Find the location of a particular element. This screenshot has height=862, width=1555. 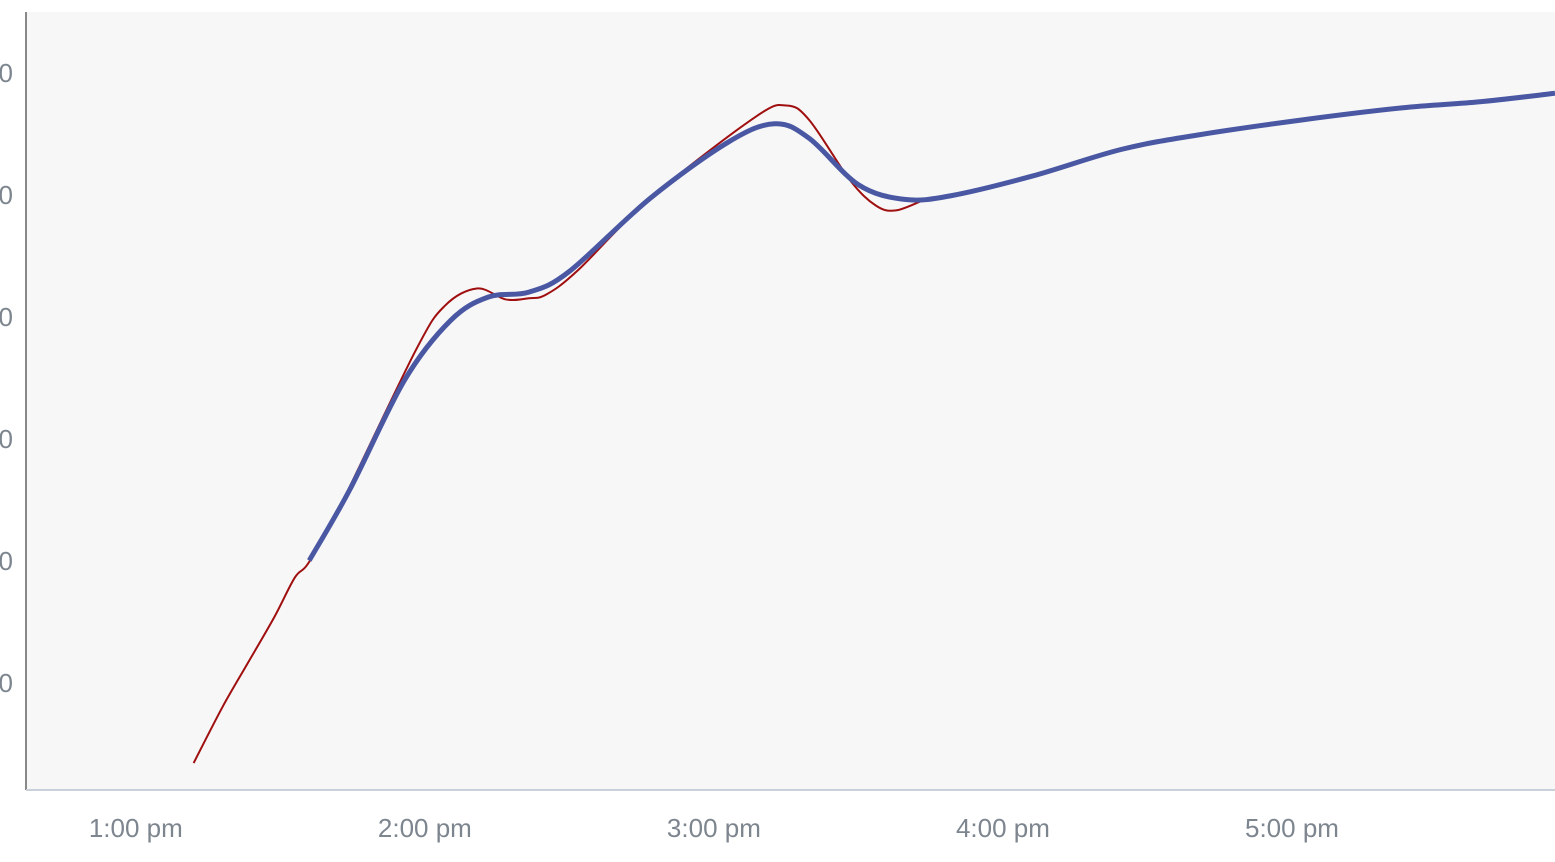

x-tick-label: 1:00 pm is located at coordinates (136, 828).